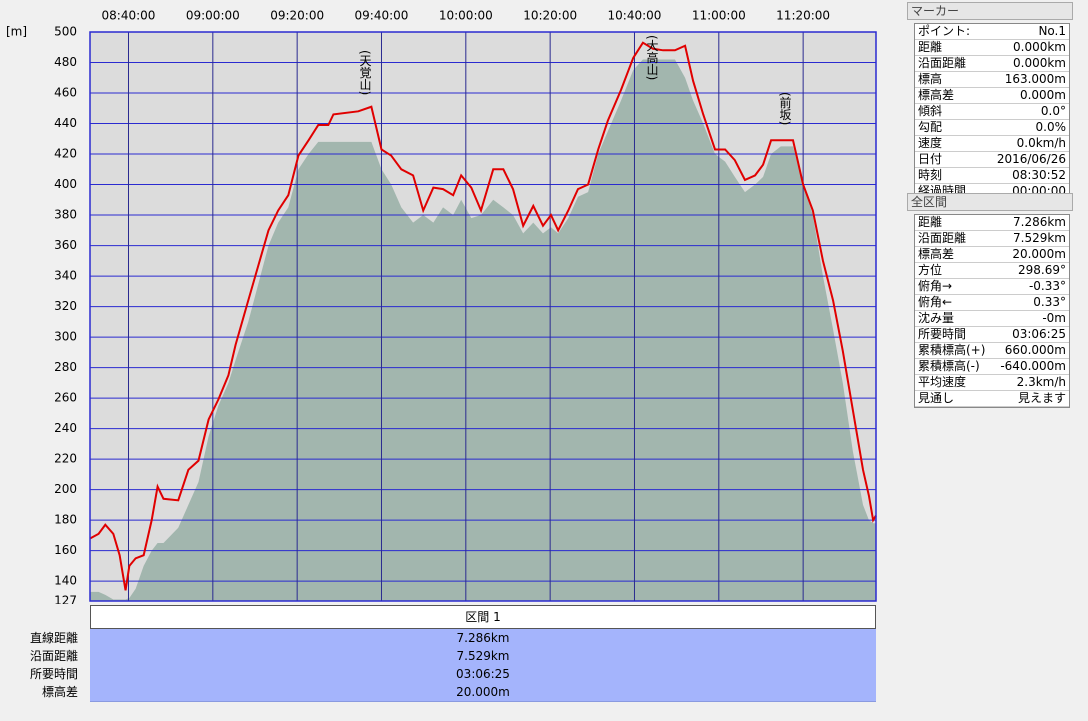  Describe the element at coordinates (930, 111) in the screenshot. I see `row-label: 傾斜` at that location.